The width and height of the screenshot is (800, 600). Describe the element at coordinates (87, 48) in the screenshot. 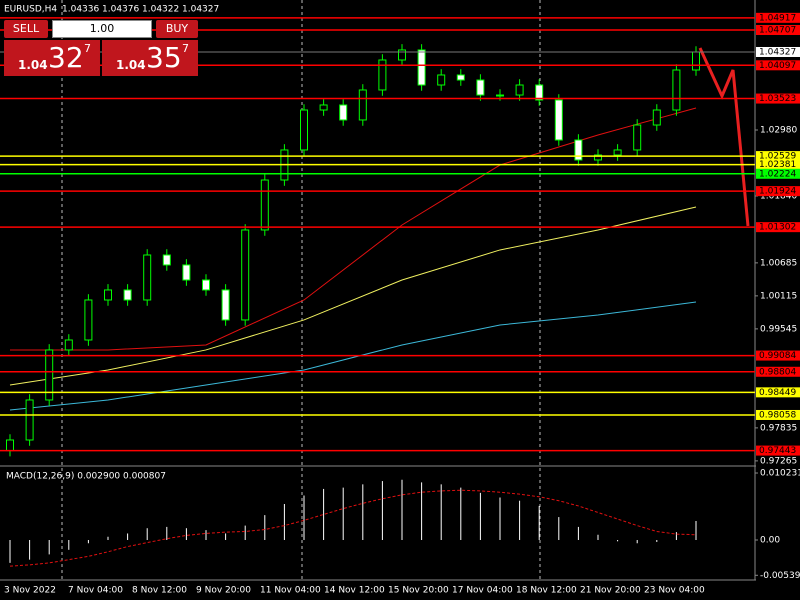

I see `bid-point: 7` at that location.